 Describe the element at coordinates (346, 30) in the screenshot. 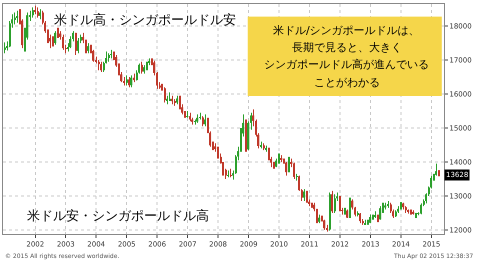

I see `annotation: 米ドル/シンガポールドルは、` at that location.